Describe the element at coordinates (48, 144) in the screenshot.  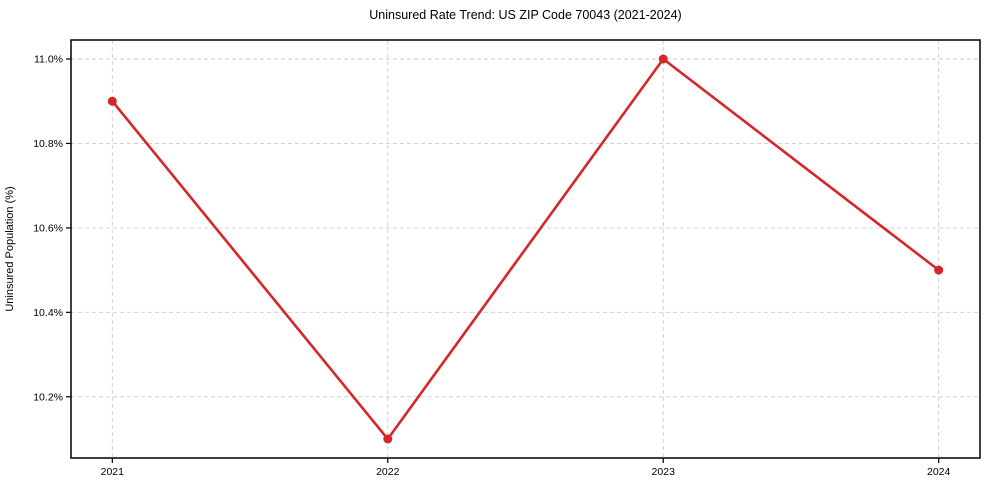
I see `y-tick-label: 10.8%` at that location.